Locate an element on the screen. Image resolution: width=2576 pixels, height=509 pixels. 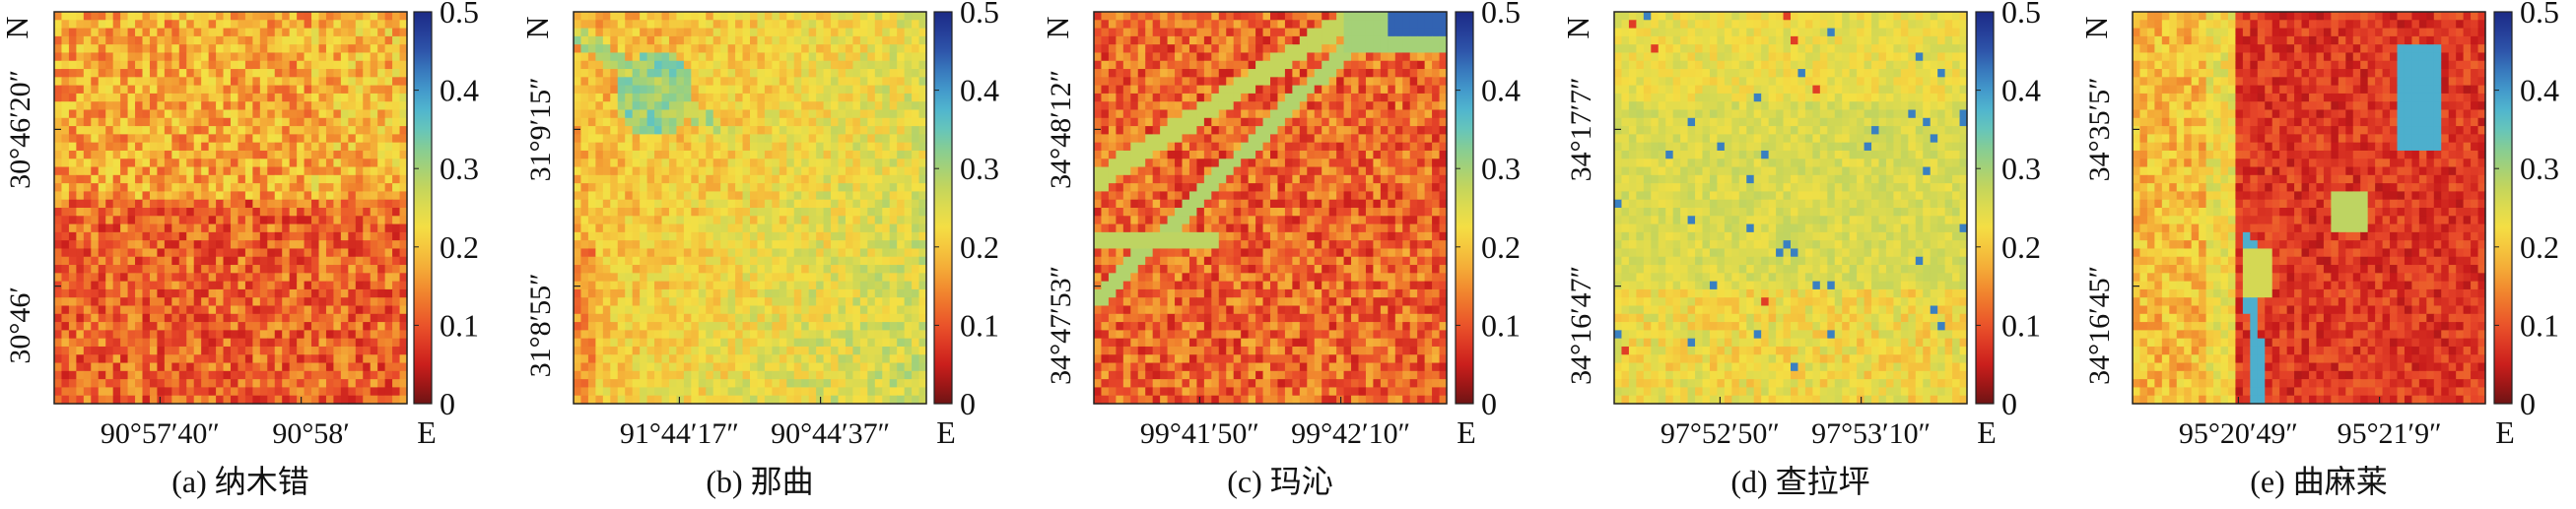
x-tick-label: 99°42′10″ is located at coordinates (1350, 433).